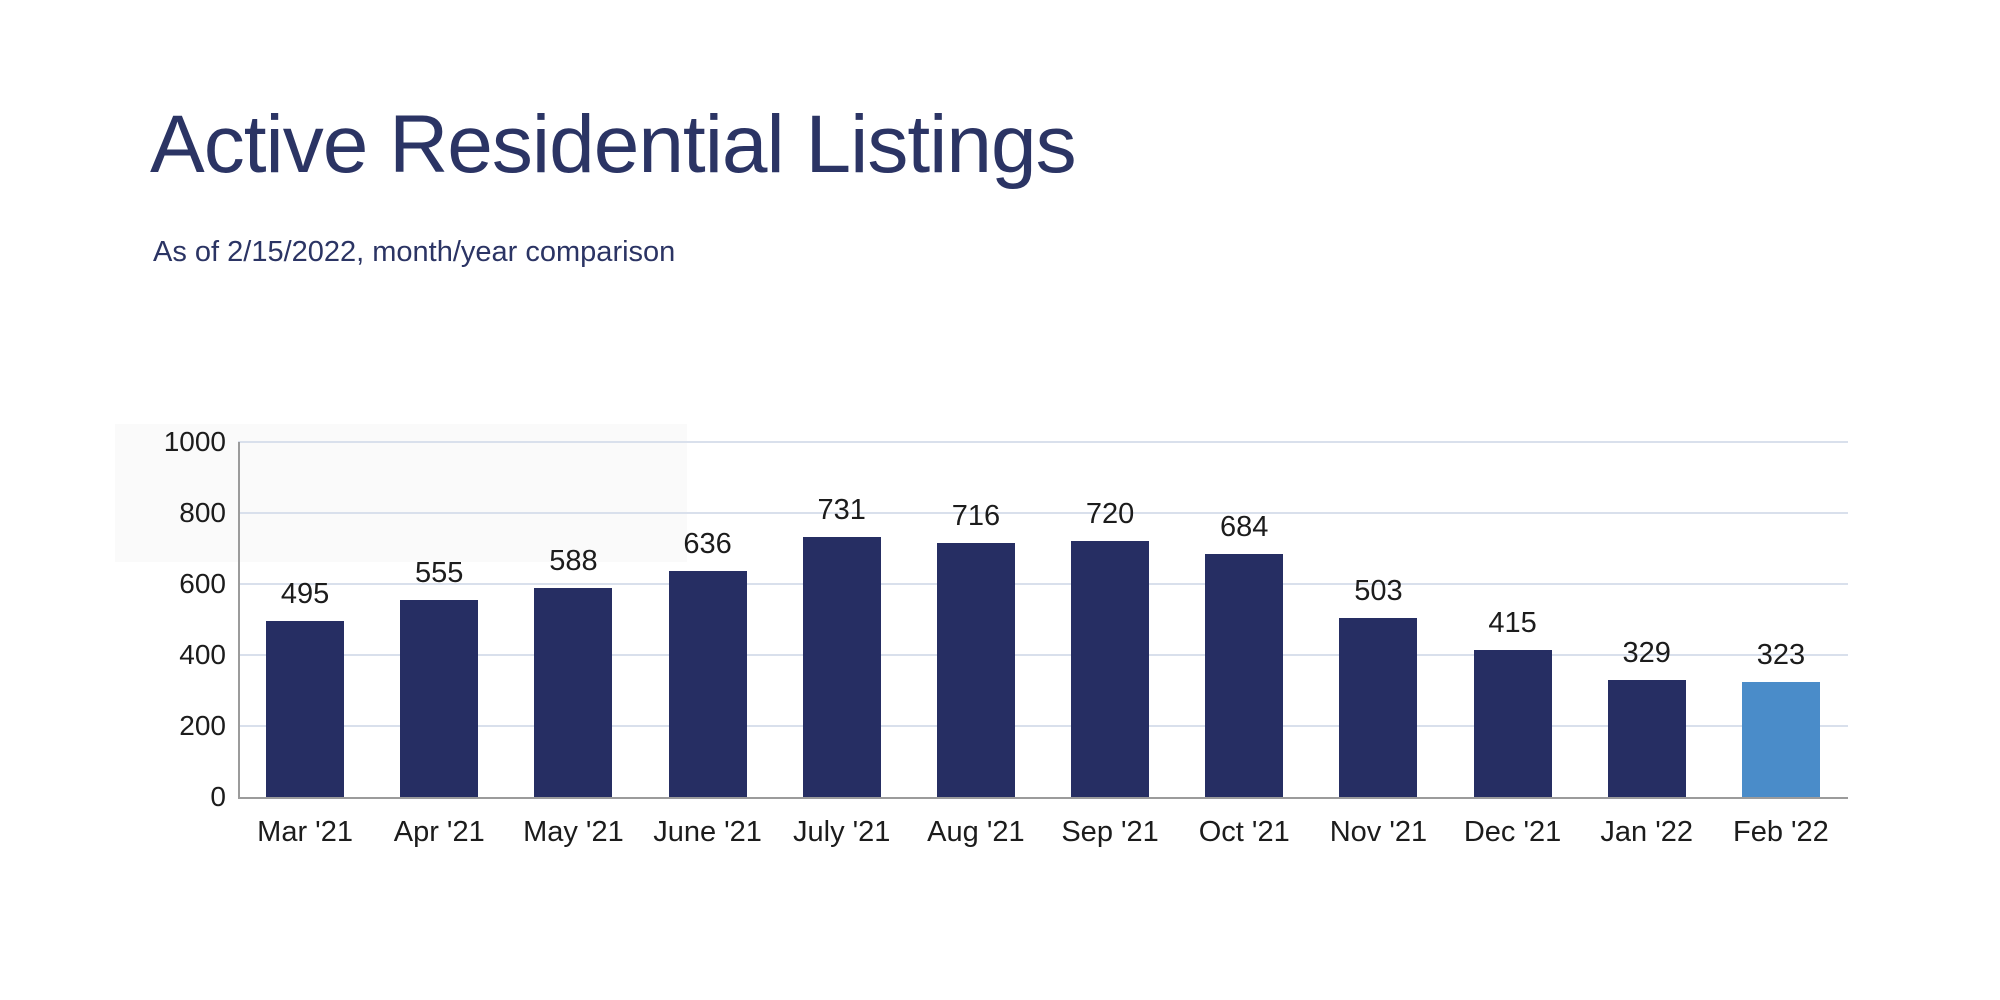 This screenshot has height=1000, width=2000. Describe the element at coordinates (707, 544) in the screenshot. I see `bar-value-label: 636` at that location.